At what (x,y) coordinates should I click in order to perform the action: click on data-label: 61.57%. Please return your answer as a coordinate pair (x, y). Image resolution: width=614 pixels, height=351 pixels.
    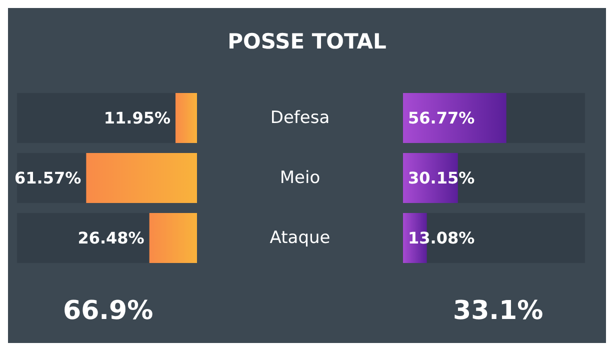
    Looking at the image, I should click on (48, 178).